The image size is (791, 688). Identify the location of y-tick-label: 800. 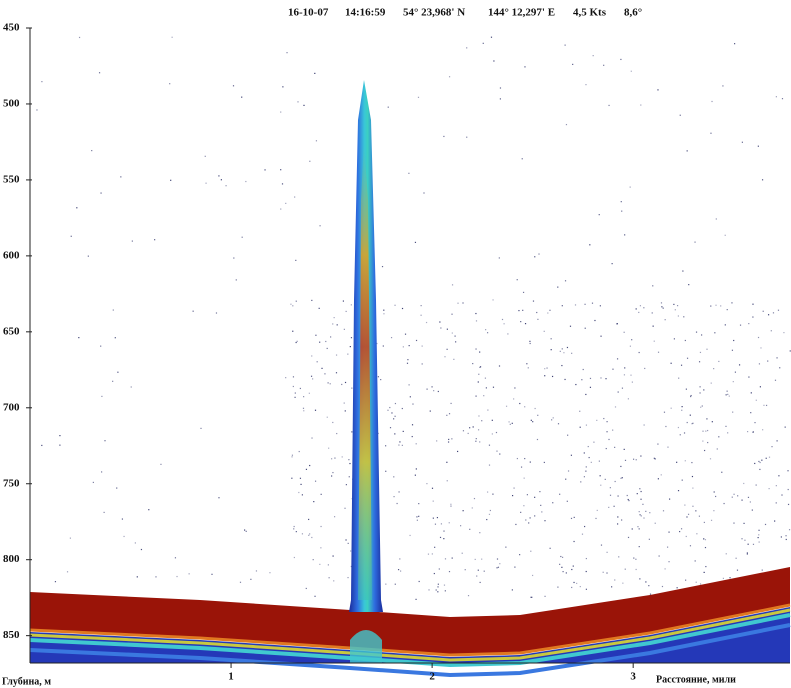
(11, 559).